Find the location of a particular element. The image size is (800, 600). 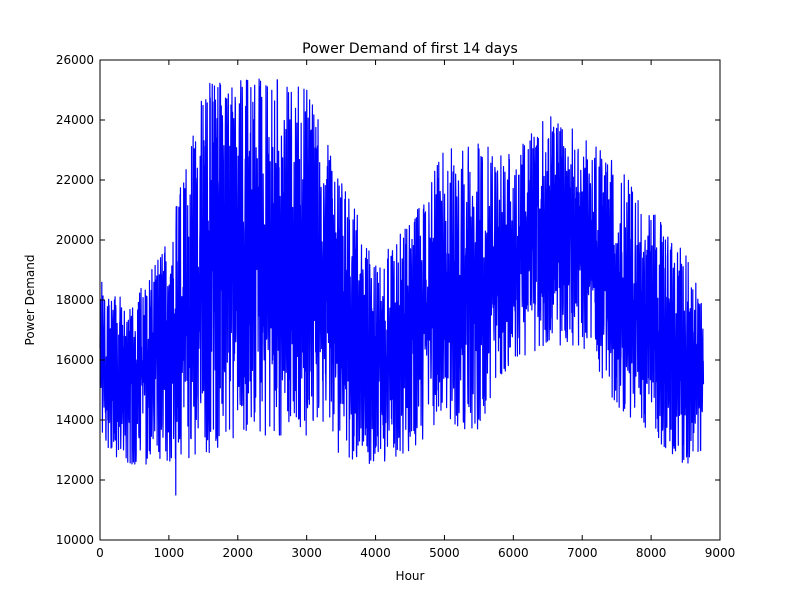

y-axis-label: Power Demand is located at coordinates (30, 300).